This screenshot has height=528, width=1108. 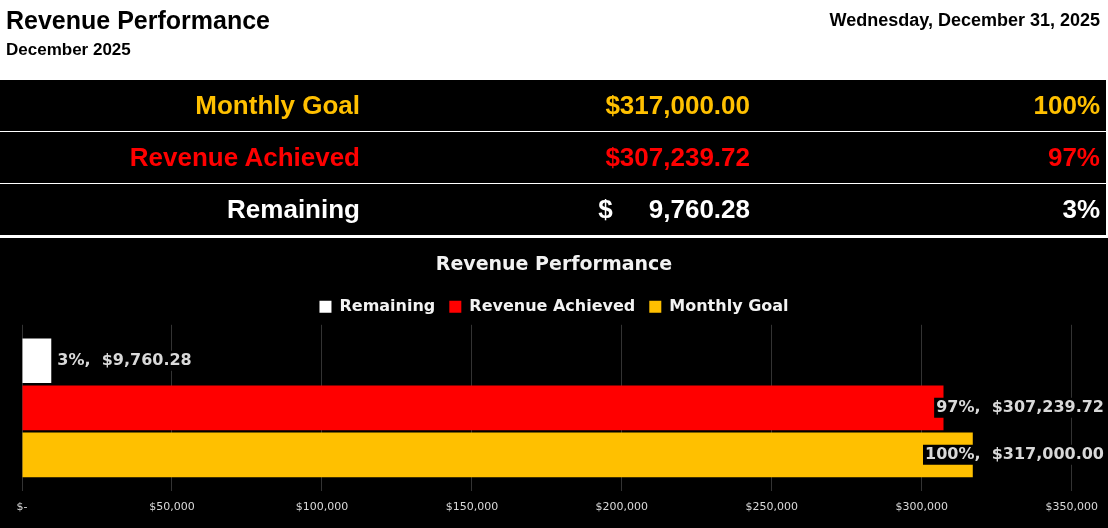 I want to click on x-tick-label: $50,000, so click(x=172, y=507).